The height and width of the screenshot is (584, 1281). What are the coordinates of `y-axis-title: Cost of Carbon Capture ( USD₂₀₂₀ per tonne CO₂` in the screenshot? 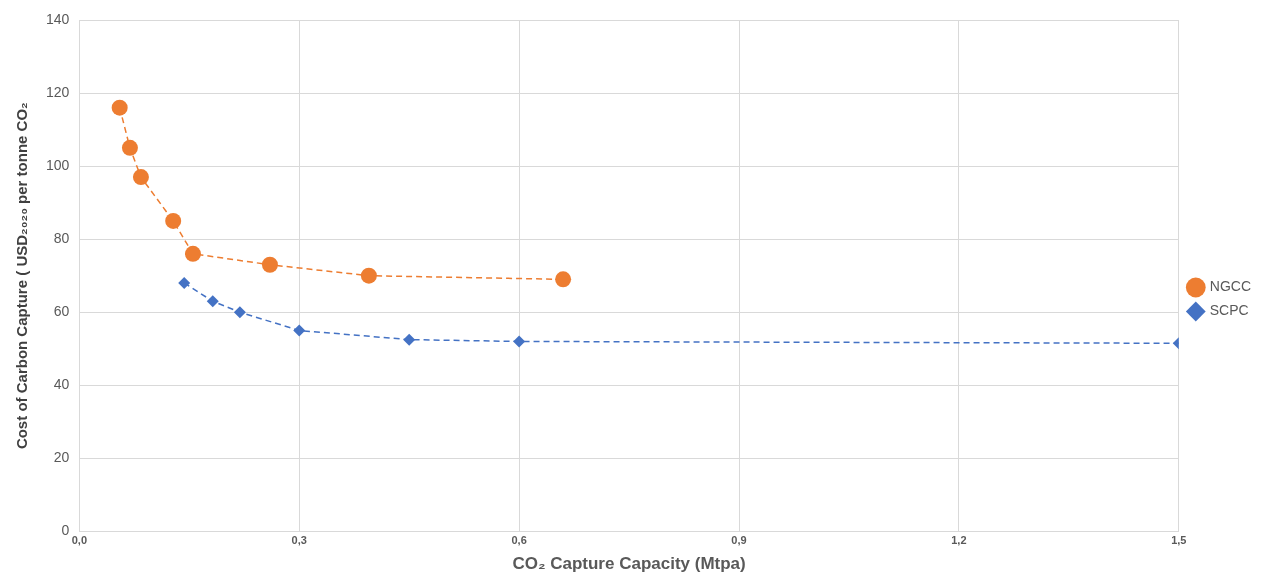 It's located at (22, 276).